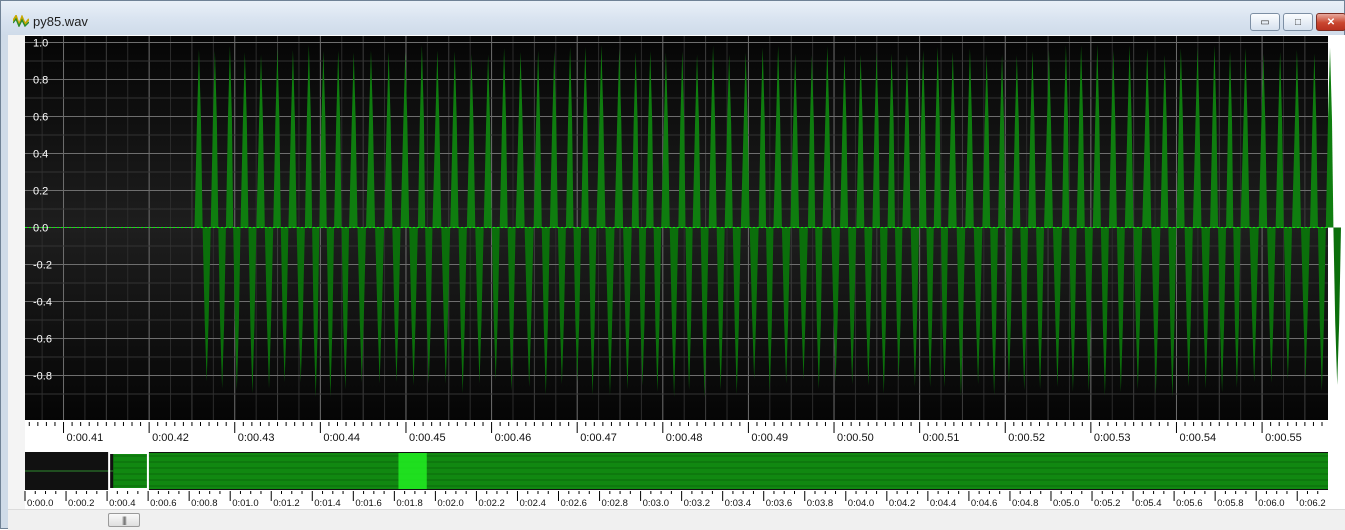 The height and width of the screenshot is (530, 1345). Describe the element at coordinates (943, 503) in the screenshot. I see `overview-time-label: 0:04.4` at that location.